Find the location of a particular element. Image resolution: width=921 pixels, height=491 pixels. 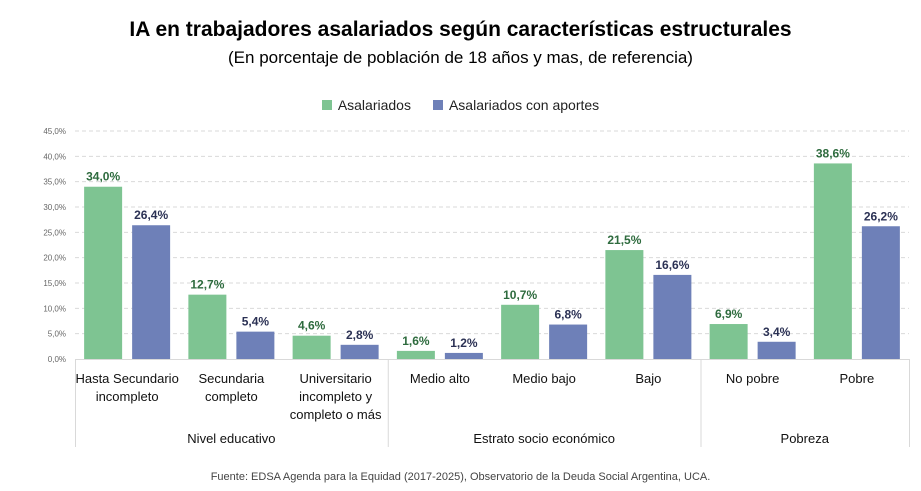

data-label: 12,7% is located at coordinates (207, 285).